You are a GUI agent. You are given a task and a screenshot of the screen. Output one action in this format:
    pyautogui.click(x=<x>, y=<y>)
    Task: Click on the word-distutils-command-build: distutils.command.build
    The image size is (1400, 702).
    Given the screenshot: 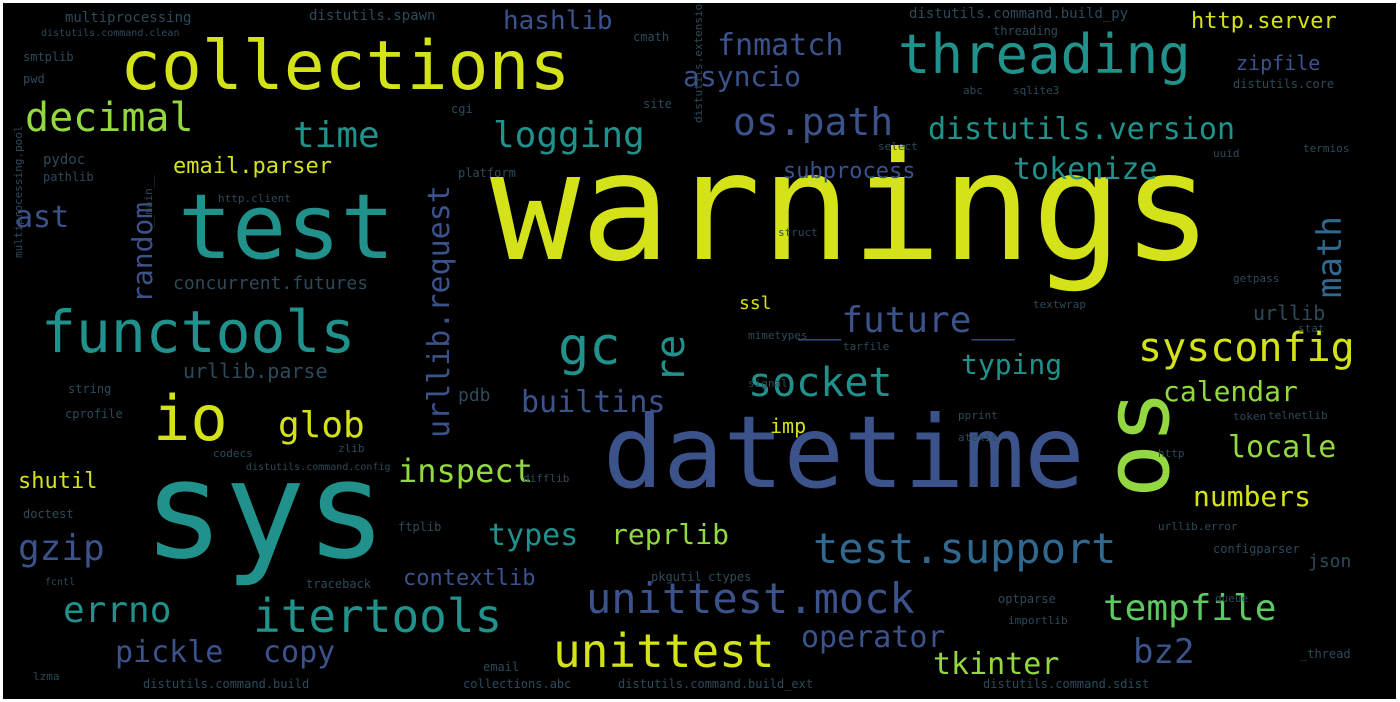 What is the action you would take?
    pyautogui.click(x=226, y=684)
    